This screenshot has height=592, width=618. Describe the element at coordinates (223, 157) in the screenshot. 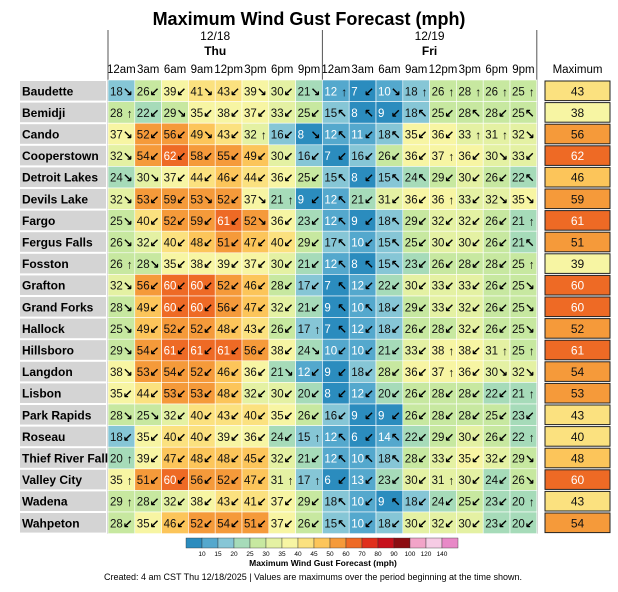

I see `gust-value-label: 55` at that location.